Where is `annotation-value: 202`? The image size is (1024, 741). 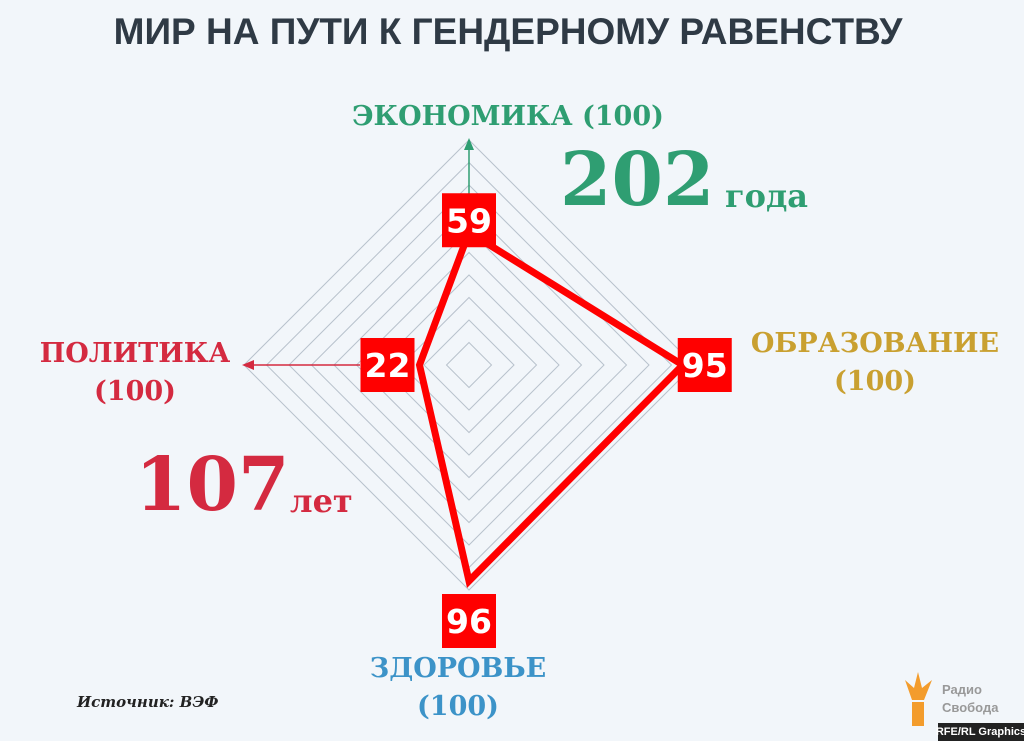
annotation-value: 202 is located at coordinates (637, 180).